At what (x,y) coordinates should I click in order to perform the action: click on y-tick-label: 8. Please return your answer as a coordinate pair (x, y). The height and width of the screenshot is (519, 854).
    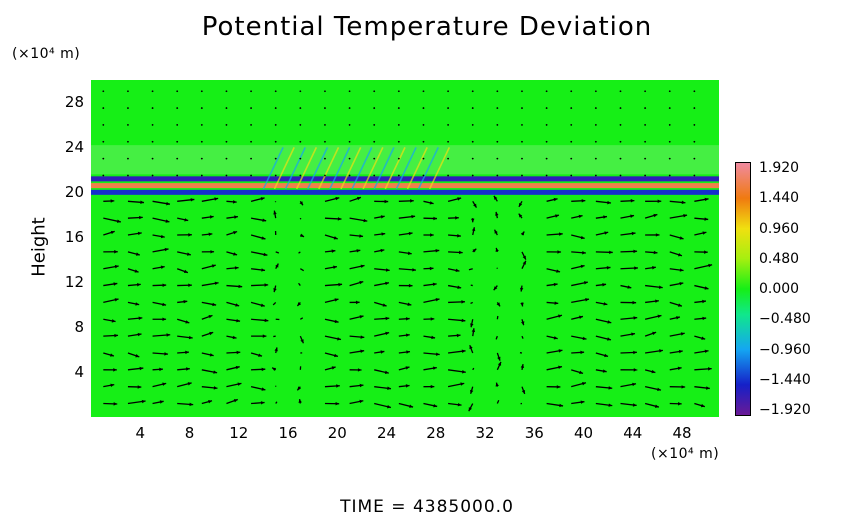
    Looking at the image, I should click on (79, 327).